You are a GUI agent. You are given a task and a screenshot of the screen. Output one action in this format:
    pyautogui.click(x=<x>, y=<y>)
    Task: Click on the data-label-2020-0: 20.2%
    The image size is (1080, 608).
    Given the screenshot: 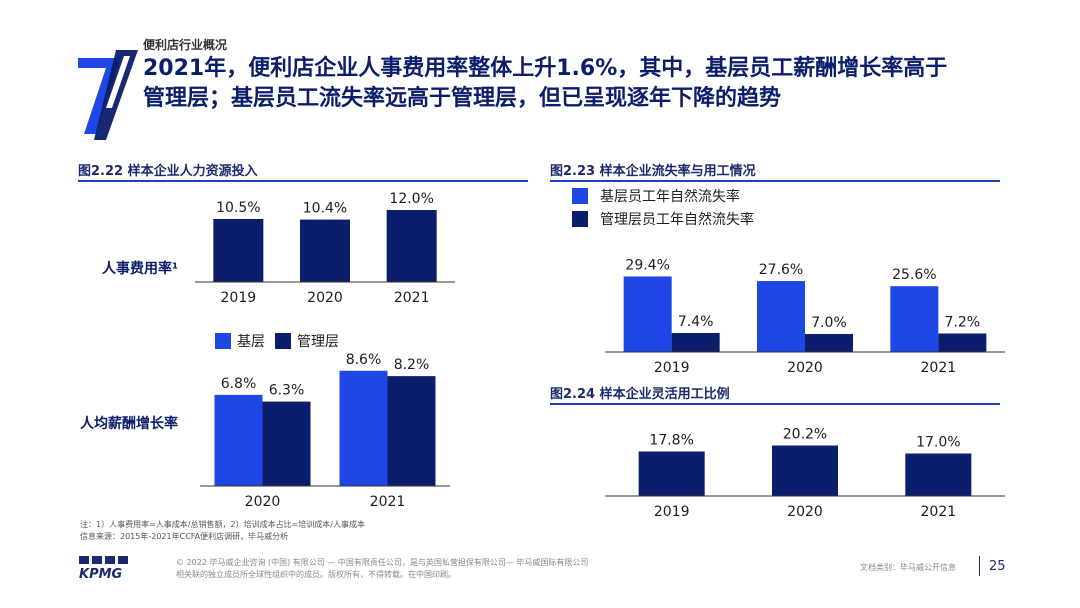 What is the action you would take?
    pyautogui.click(x=805, y=435)
    